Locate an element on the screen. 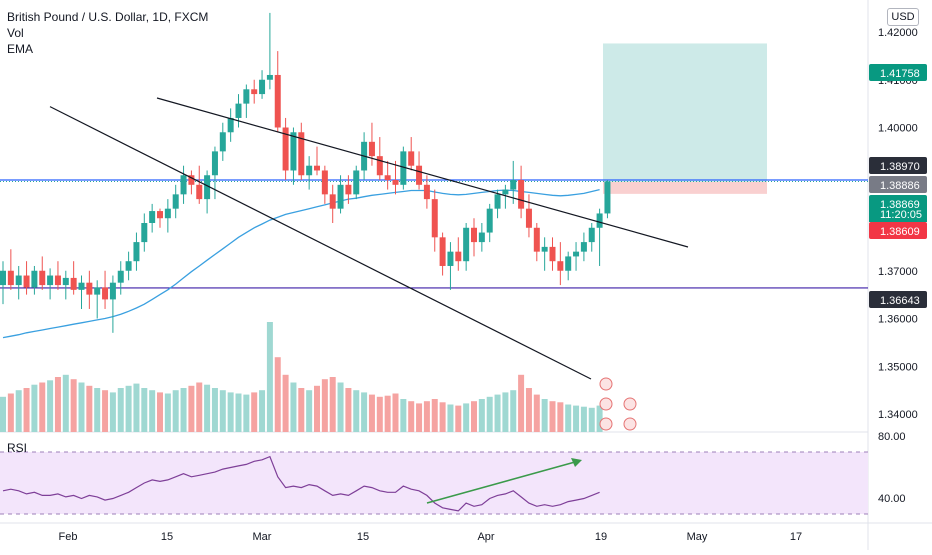 This screenshot has width=932, height=555. price-label-text: 1.41758 is located at coordinates (900, 74).